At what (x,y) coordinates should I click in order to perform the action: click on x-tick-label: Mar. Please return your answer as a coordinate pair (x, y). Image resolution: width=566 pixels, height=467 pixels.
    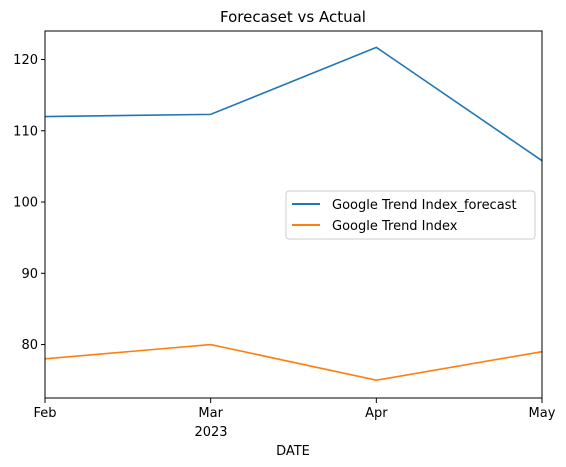
    Looking at the image, I should click on (210, 413).